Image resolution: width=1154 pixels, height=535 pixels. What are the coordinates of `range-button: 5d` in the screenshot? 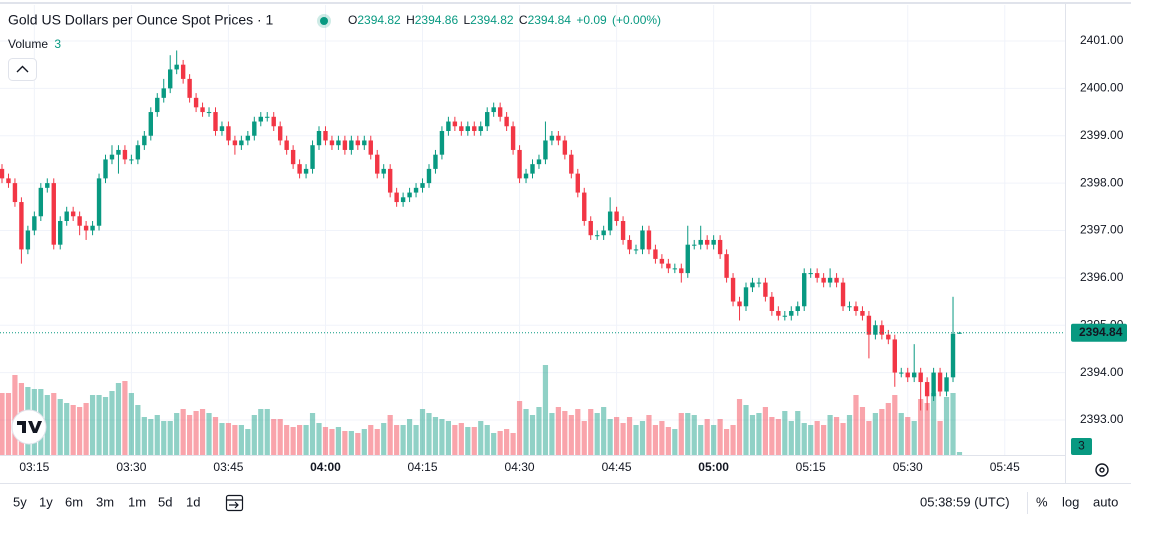 It's located at (165, 501).